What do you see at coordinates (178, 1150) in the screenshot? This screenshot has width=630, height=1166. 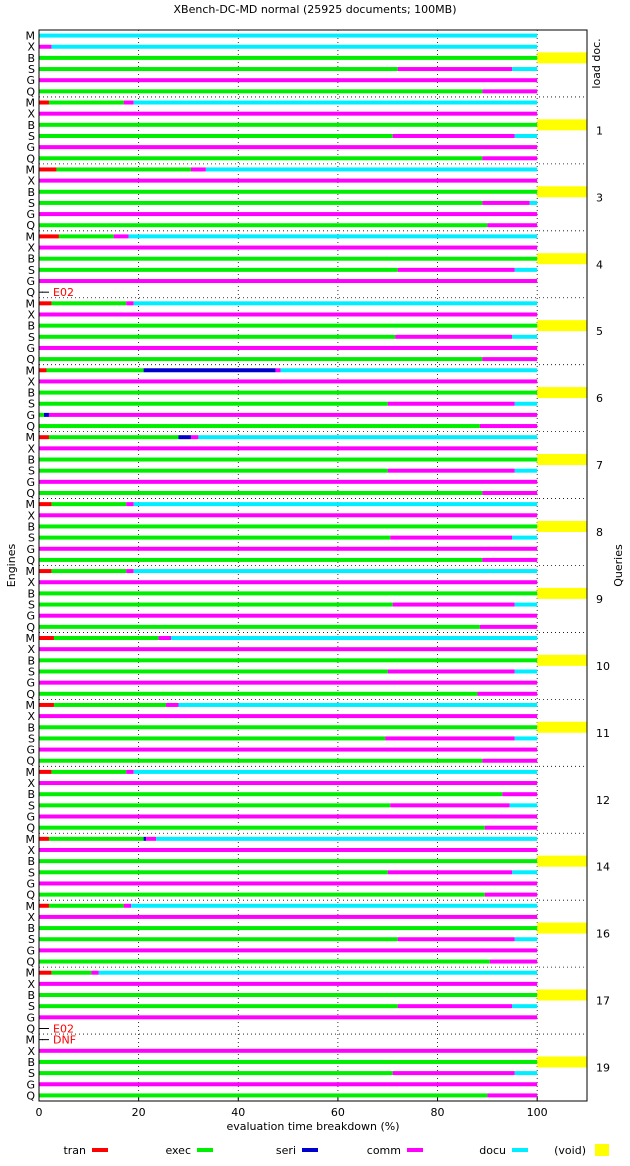 I see `legend-label: exec` at bounding box center [178, 1150].